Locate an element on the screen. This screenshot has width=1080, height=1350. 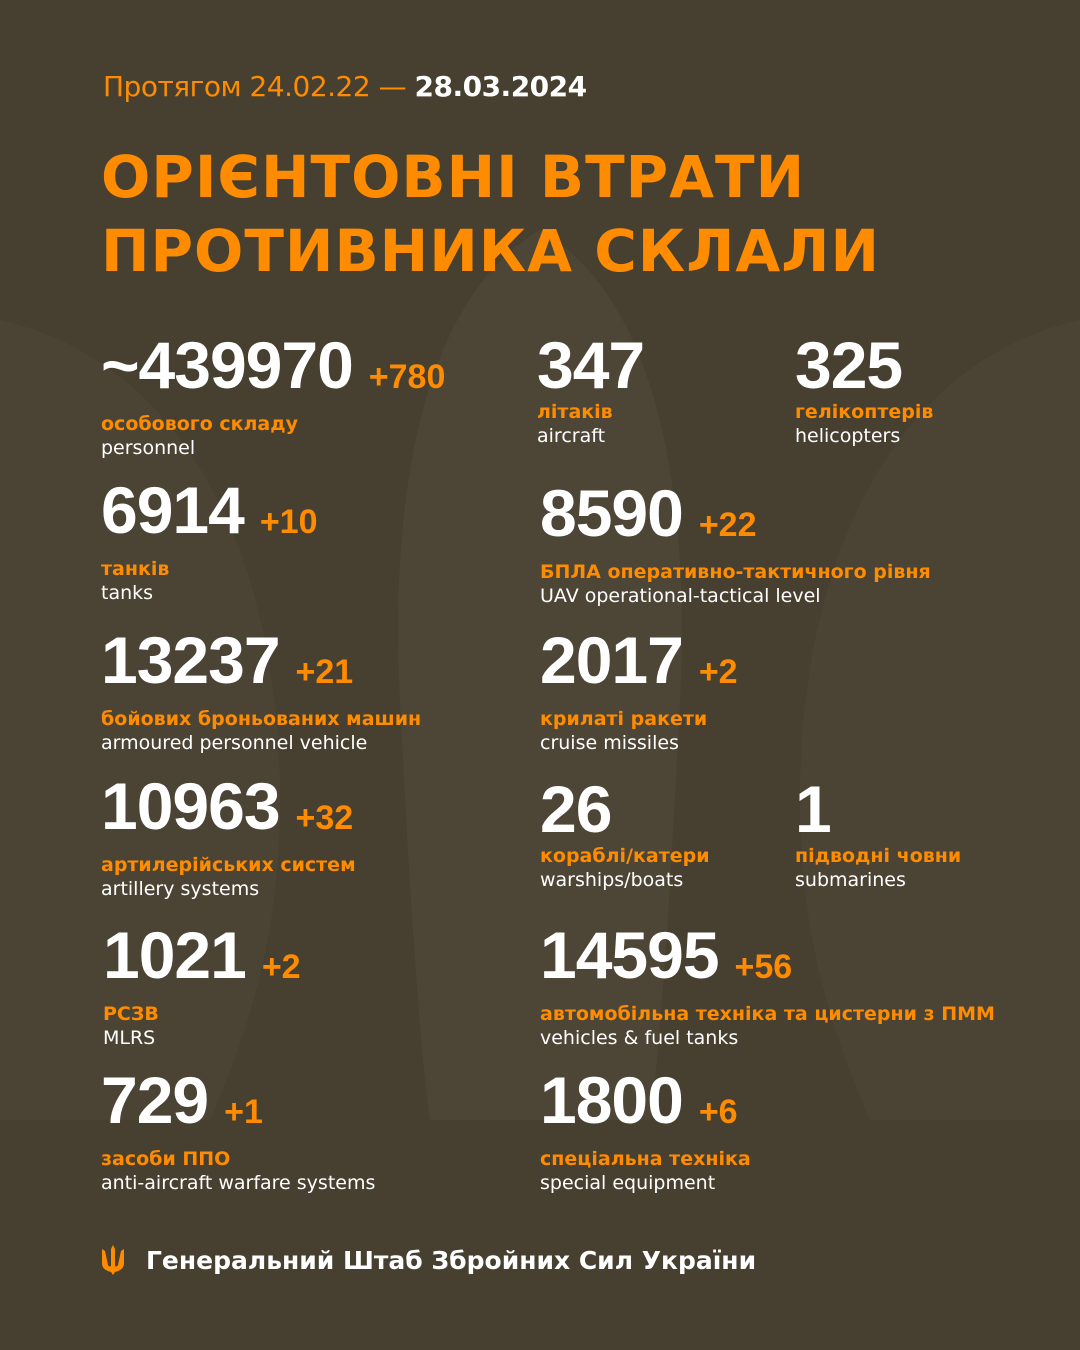
footer: Генеральний Штаб Збройних Сил України is located at coordinates (428, 1260).